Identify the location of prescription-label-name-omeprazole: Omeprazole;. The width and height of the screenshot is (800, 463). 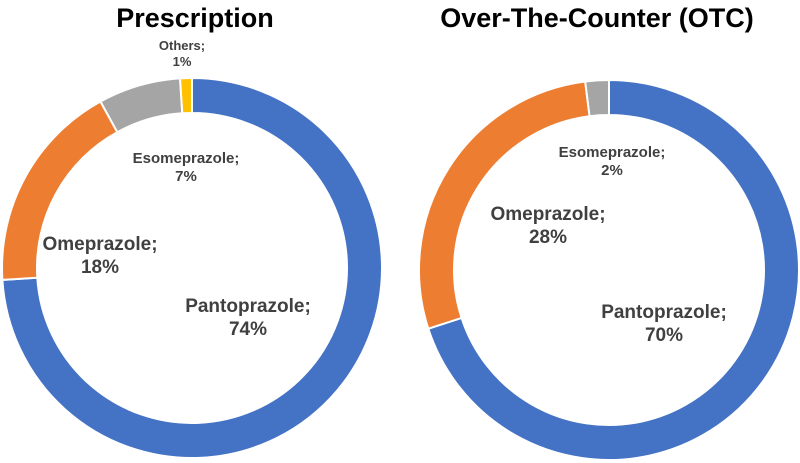
(99, 244).